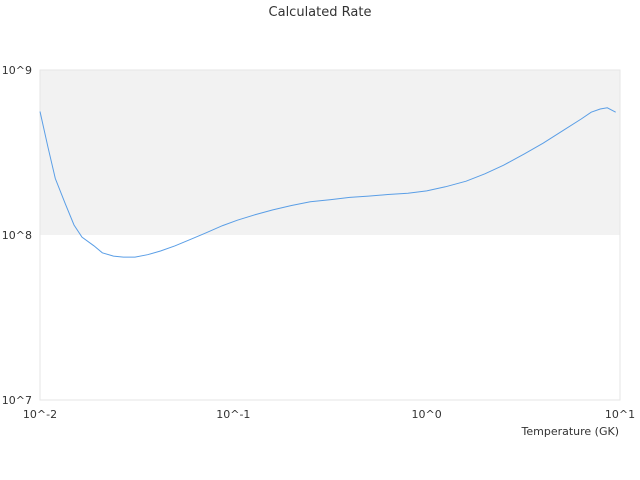  What do you see at coordinates (17, 400) in the screenshot?
I see `y-tick-label: 10^7` at bounding box center [17, 400].